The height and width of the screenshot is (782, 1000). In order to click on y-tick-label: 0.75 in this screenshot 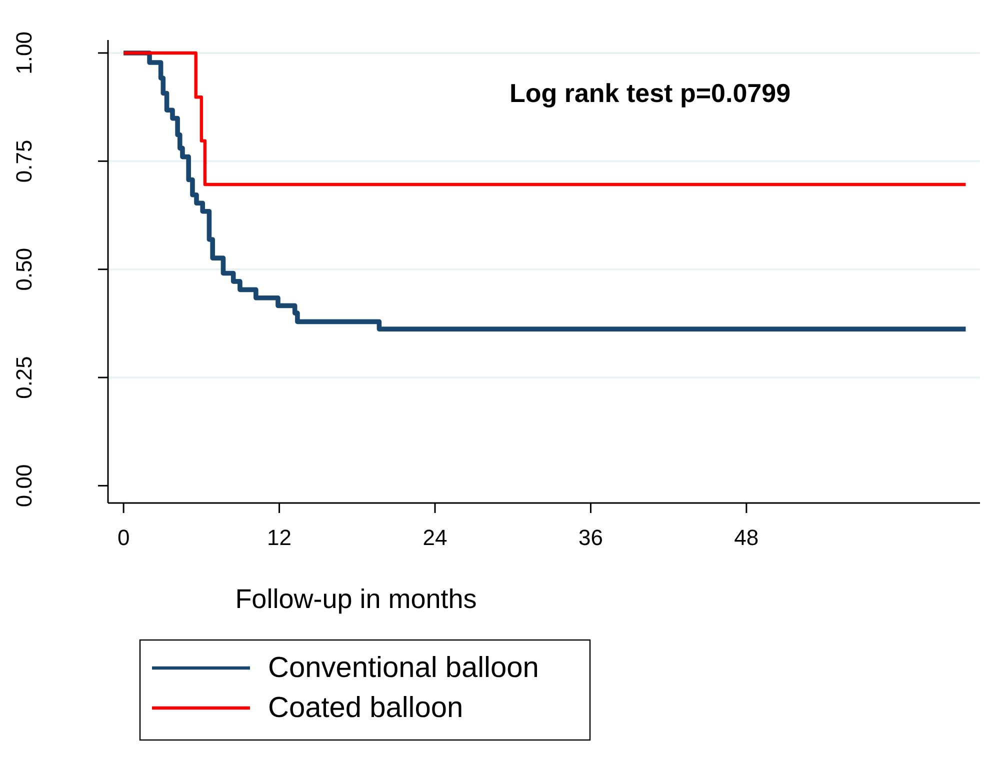, I will do `click(24, 161)`.